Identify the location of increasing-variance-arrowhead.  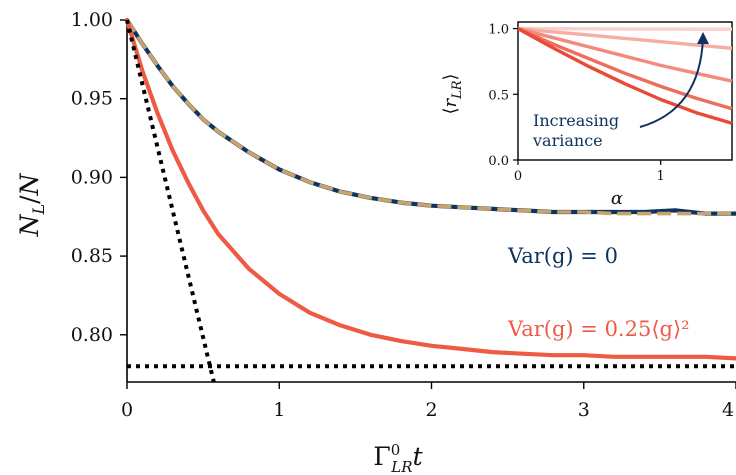
(703, 38).